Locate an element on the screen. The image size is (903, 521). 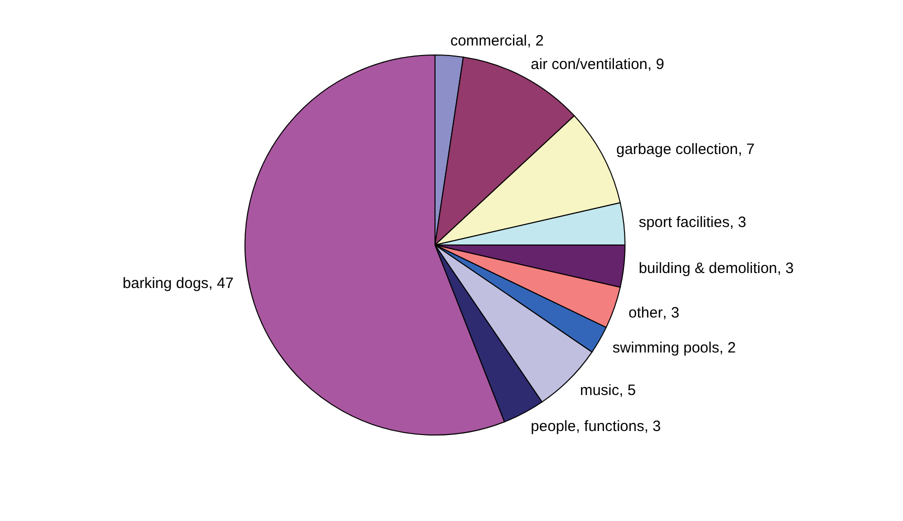
slice-label: commercial is located at coordinates (489, 41).